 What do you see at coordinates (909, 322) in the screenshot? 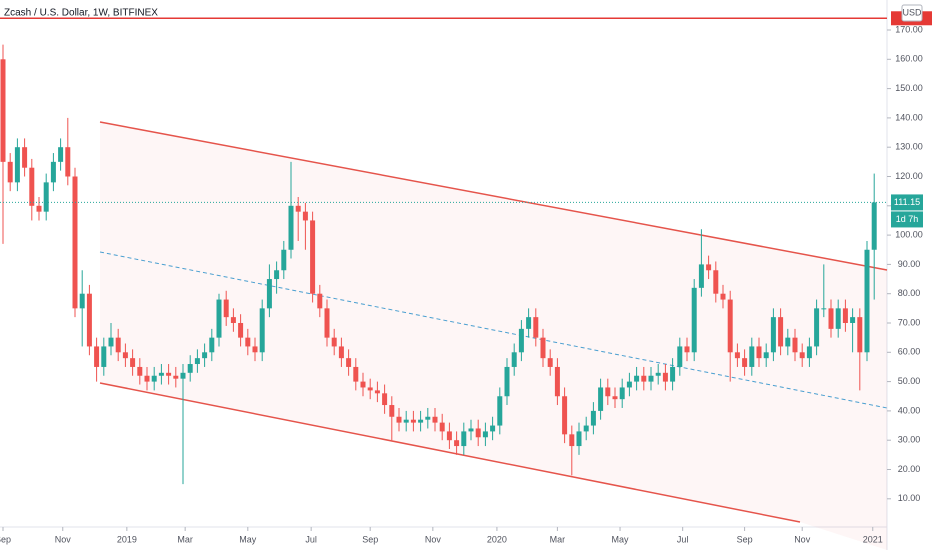
I see `y-tick-label: 70.00` at bounding box center [909, 322].